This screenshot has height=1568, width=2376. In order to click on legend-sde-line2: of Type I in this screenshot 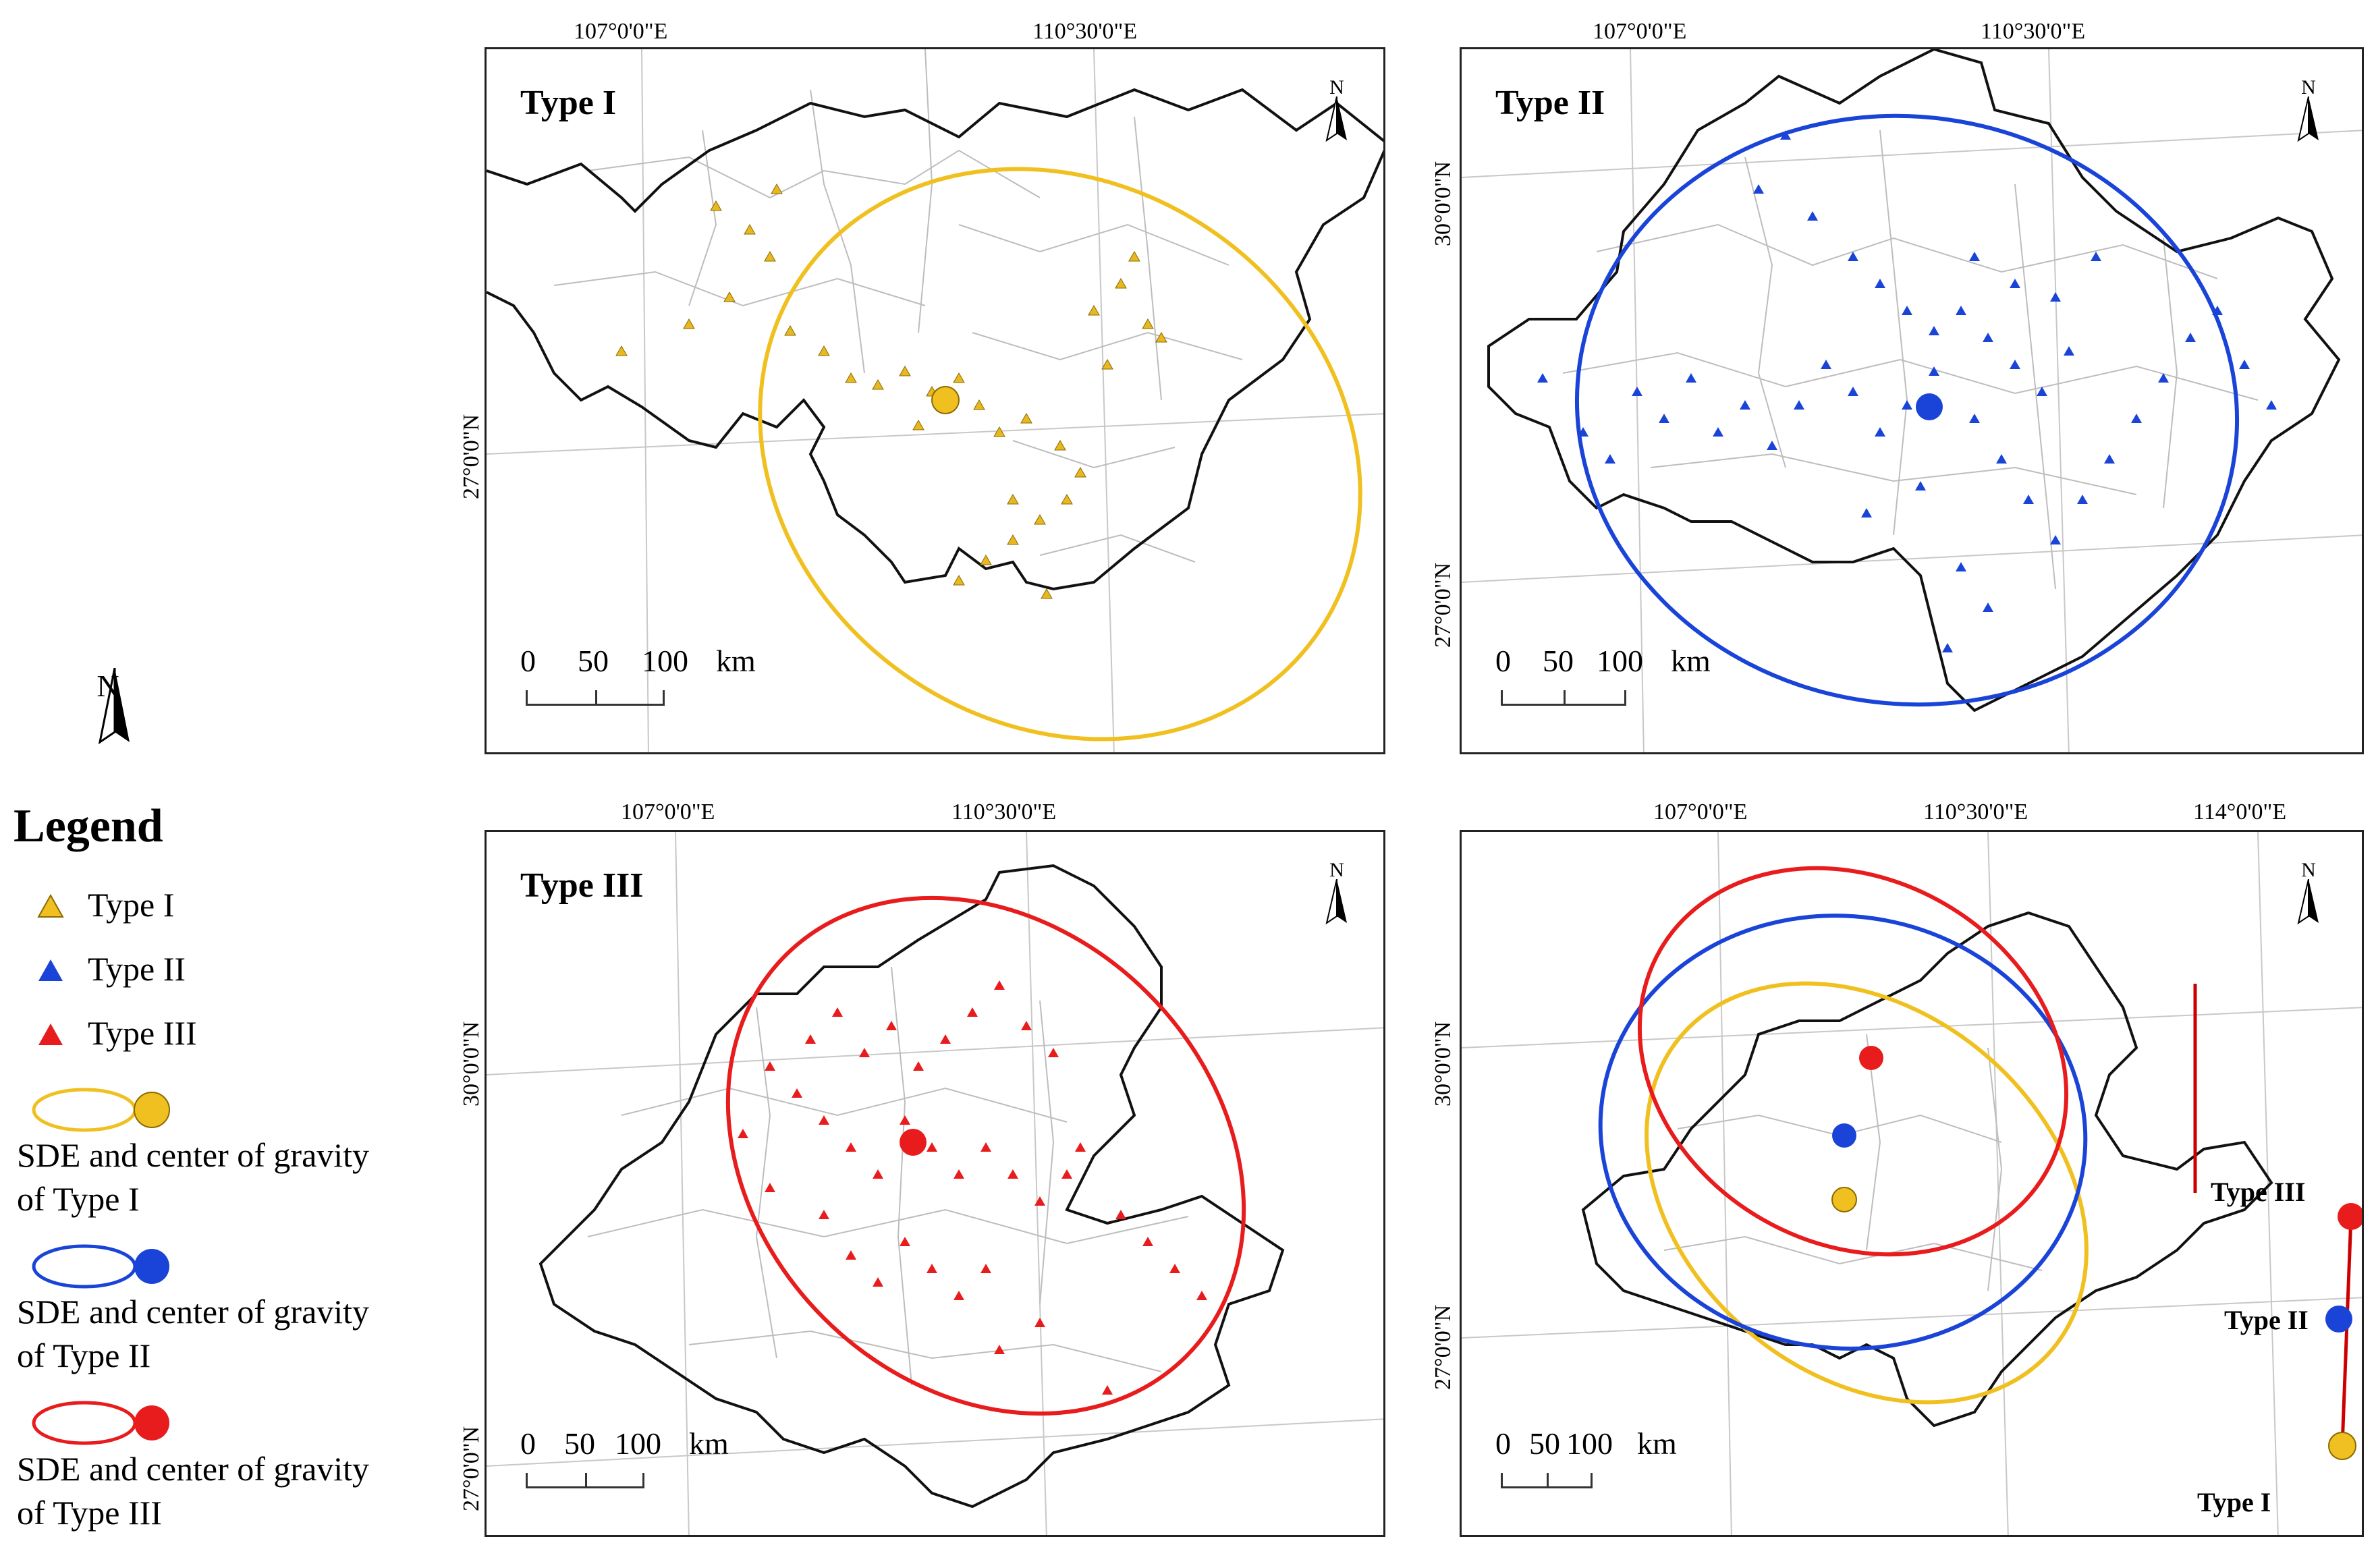, I will do `click(78, 1199)`.